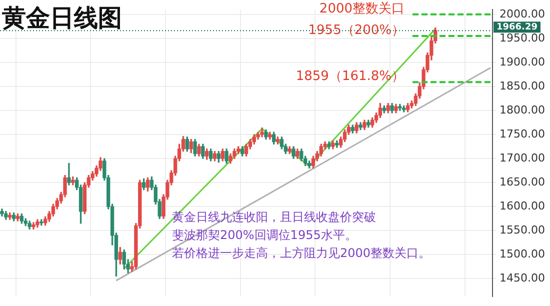 The image size is (550, 306). Describe the element at coordinates (523, 61) in the screenshot. I see `y-tick-label: 1900.00` at that location.